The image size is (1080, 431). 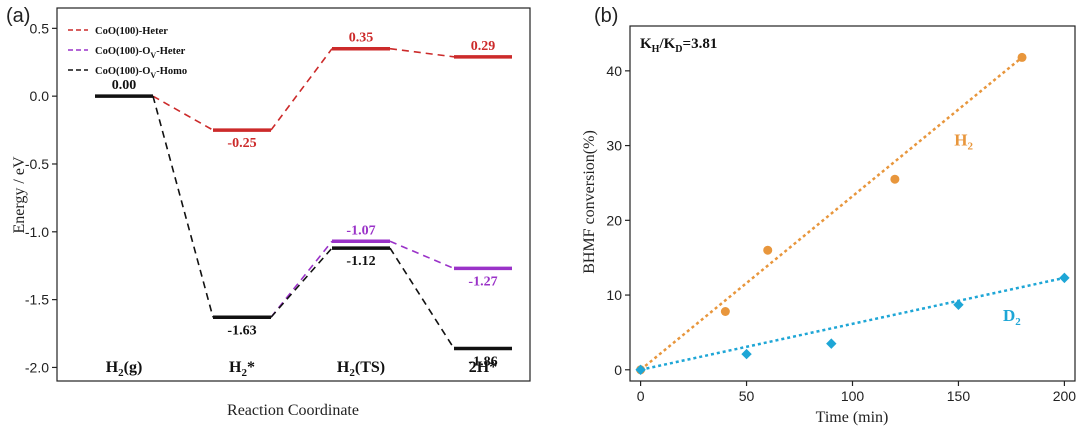 I want to click on y-tick-label-b: 40, so click(x=614, y=71).